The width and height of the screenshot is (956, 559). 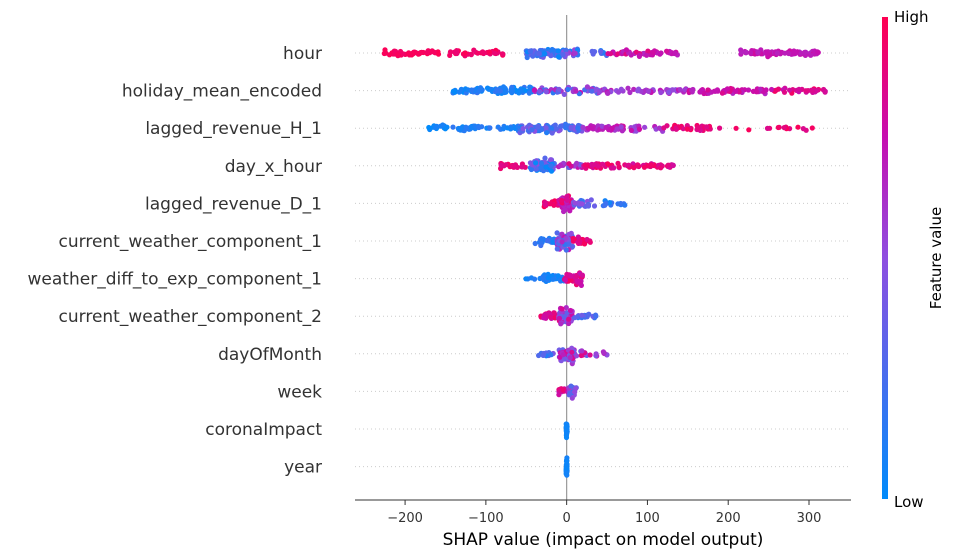 What do you see at coordinates (575, 392) in the screenshot?
I see `shap-point-week` at bounding box center [575, 392].